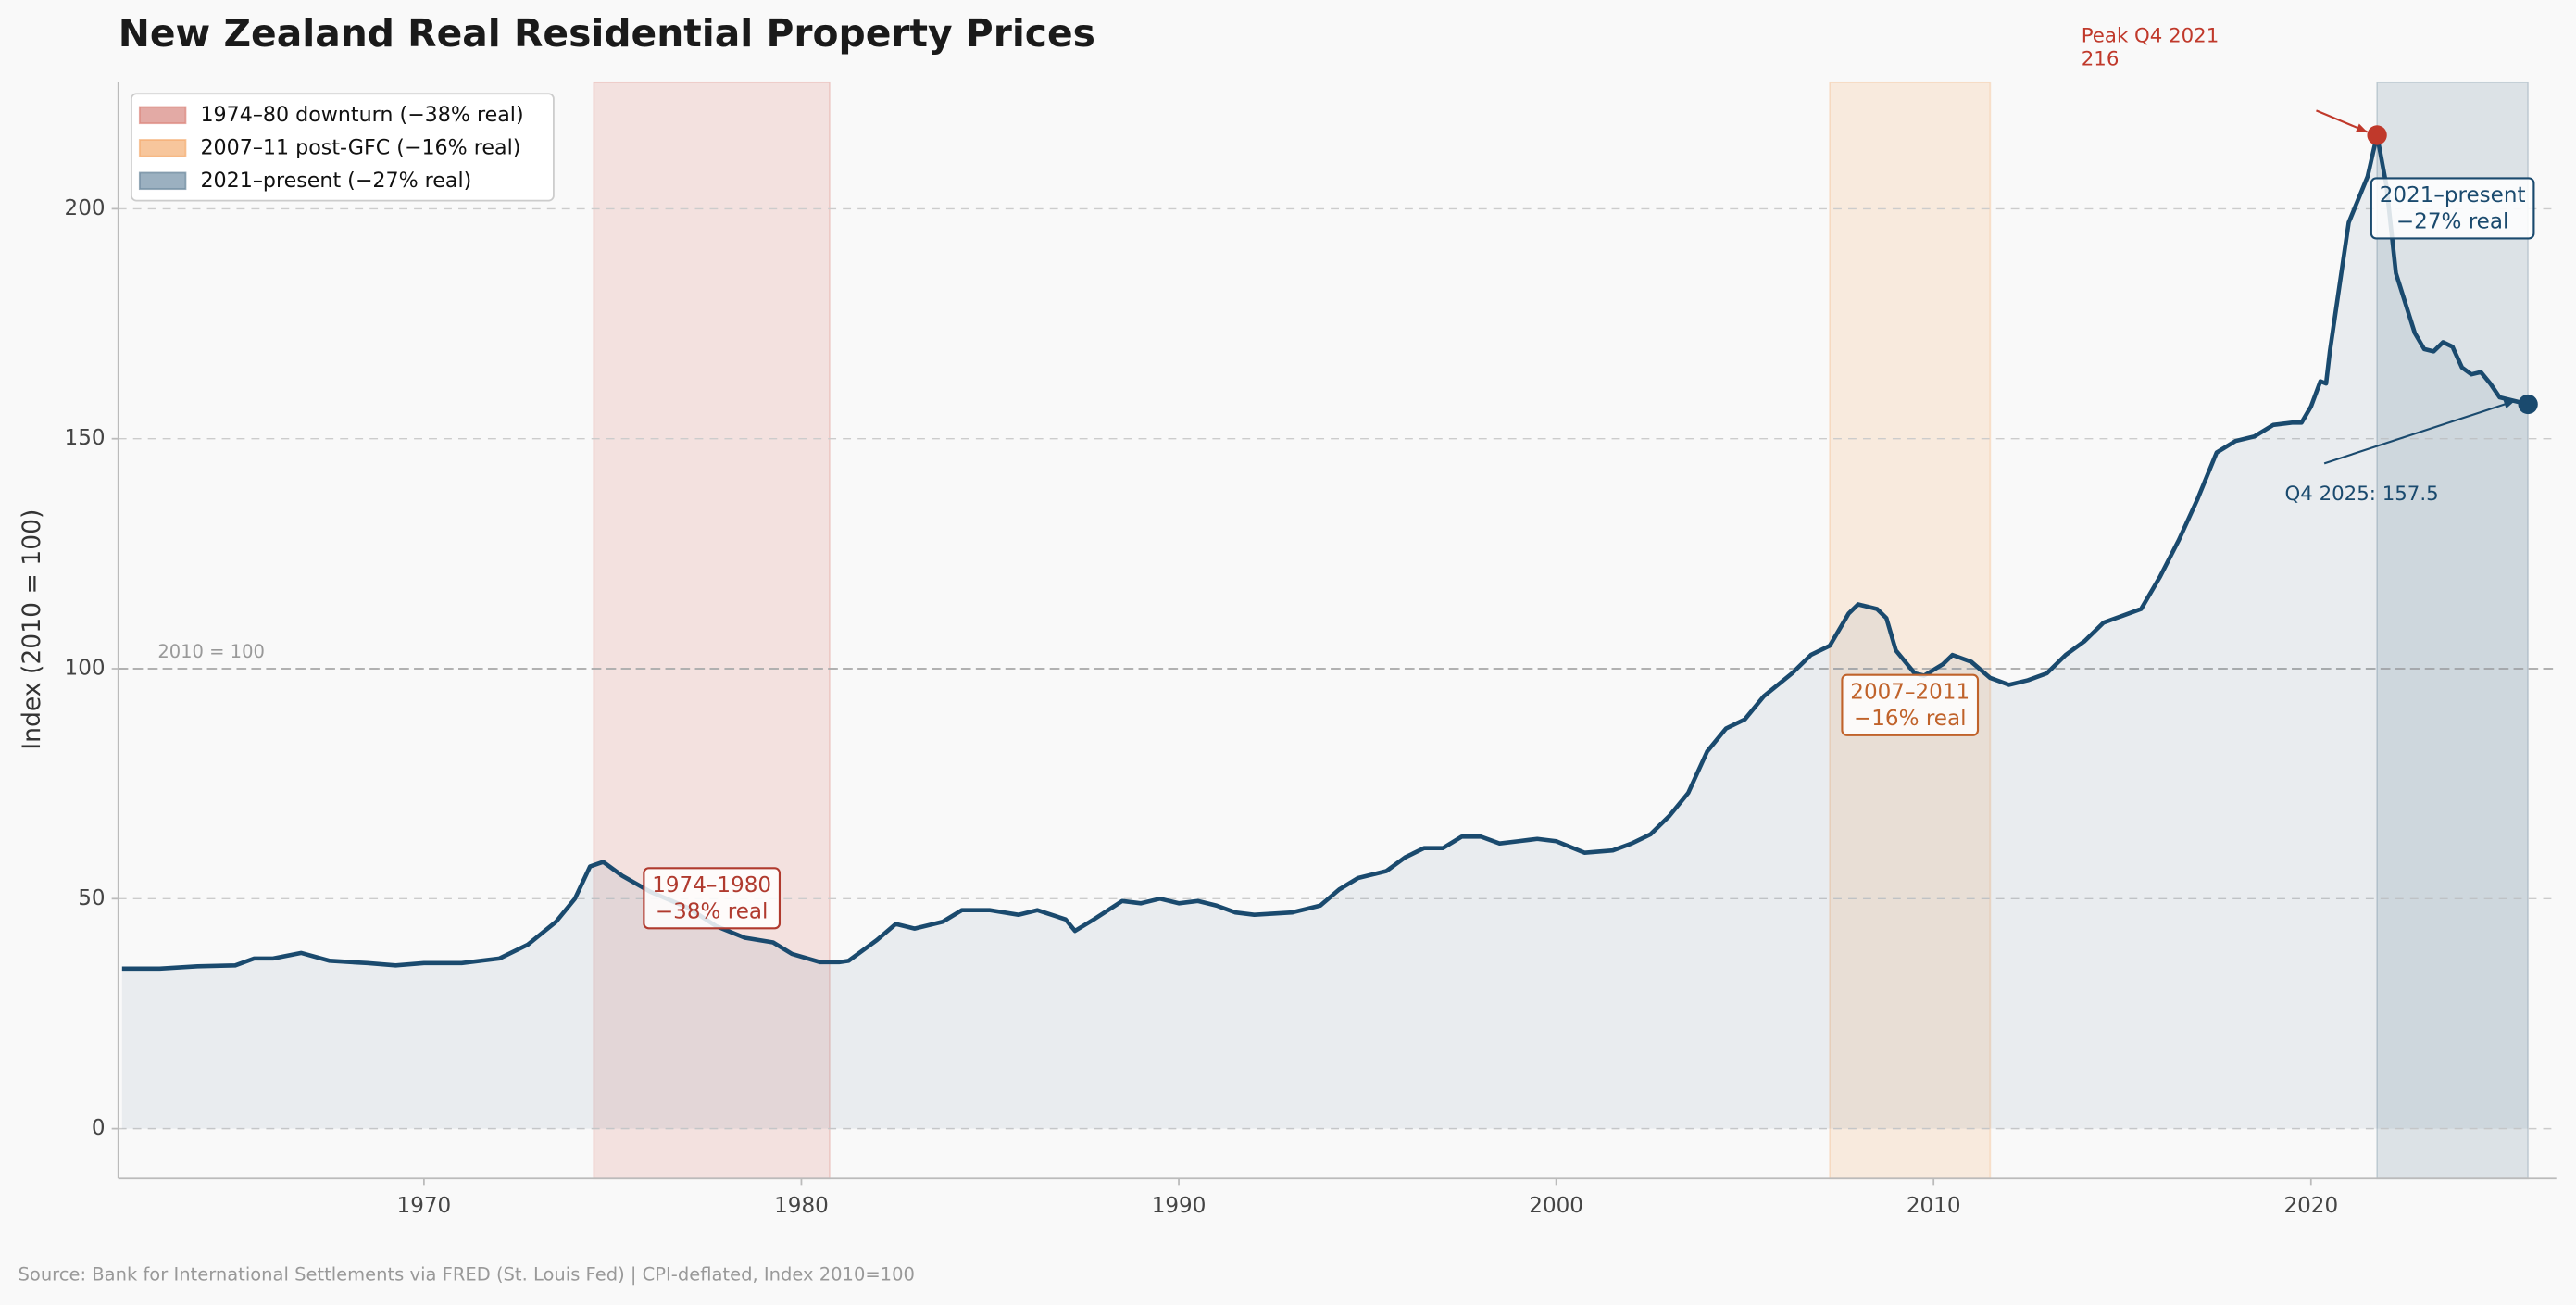 The height and width of the screenshot is (1305, 2576). Describe the element at coordinates (360, 147) in the screenshot. I see `legend-label: 2007–11 post-GFC (−16% real)` at that location.